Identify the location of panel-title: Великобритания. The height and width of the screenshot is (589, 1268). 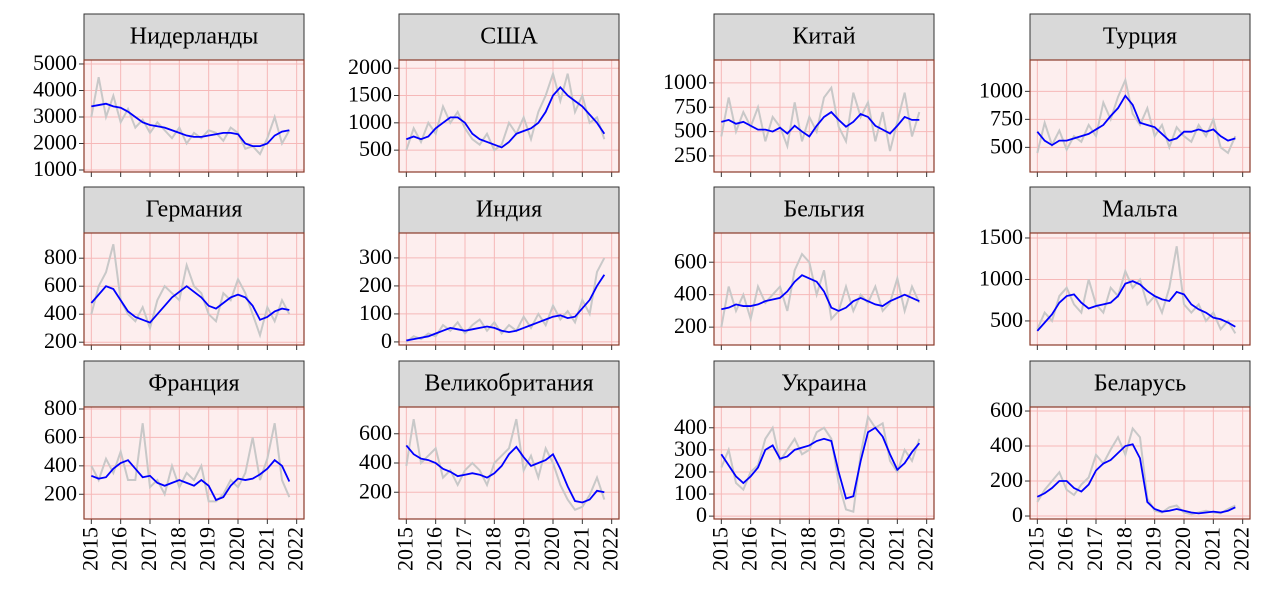
(508, 384).